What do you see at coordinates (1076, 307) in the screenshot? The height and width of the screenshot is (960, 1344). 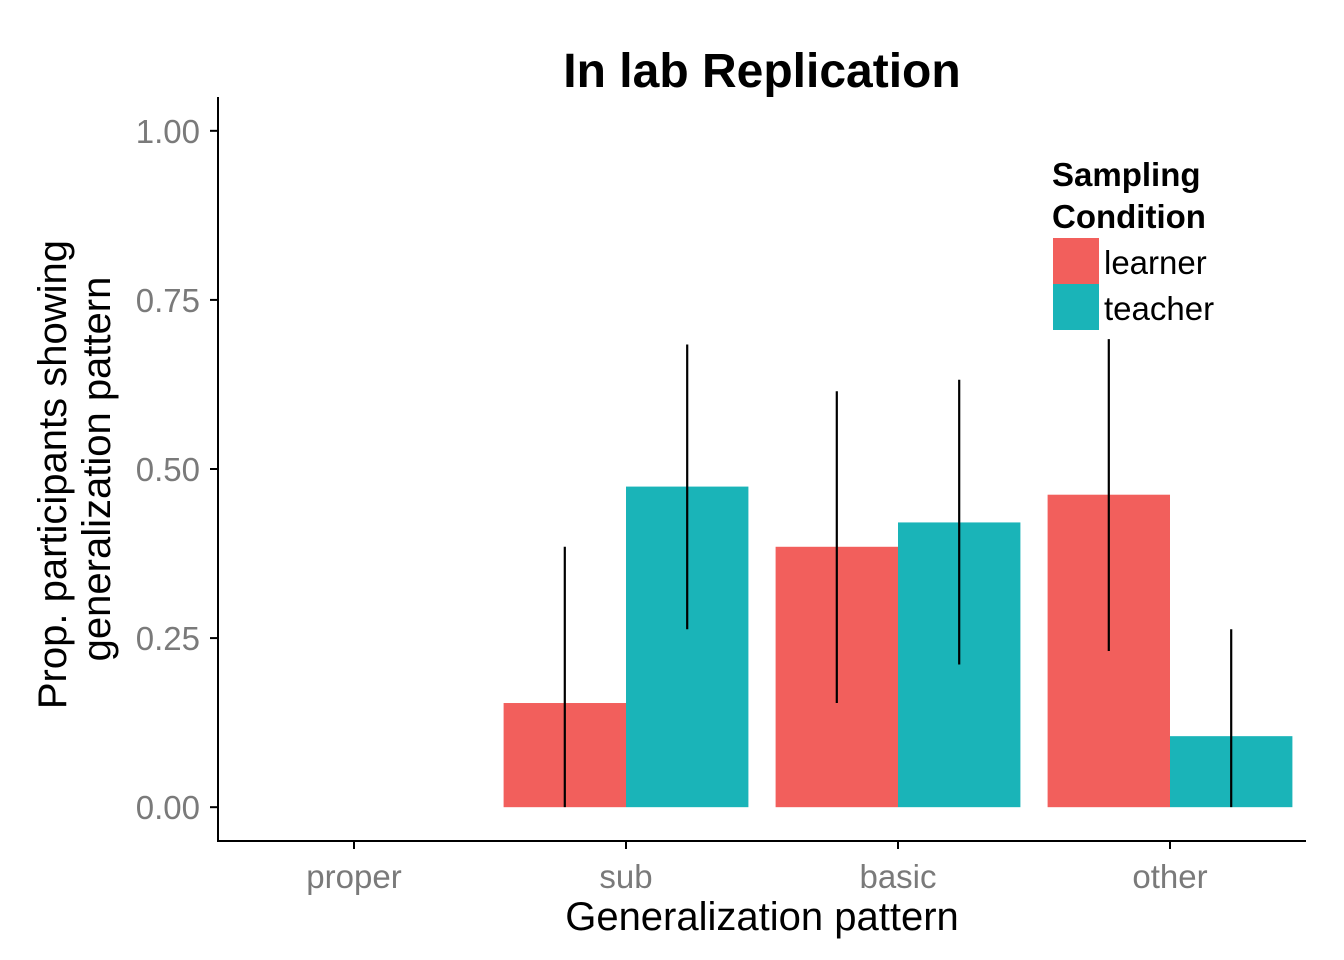 I see `legend-swatch-teacher` at bounding box center [1076, 307].